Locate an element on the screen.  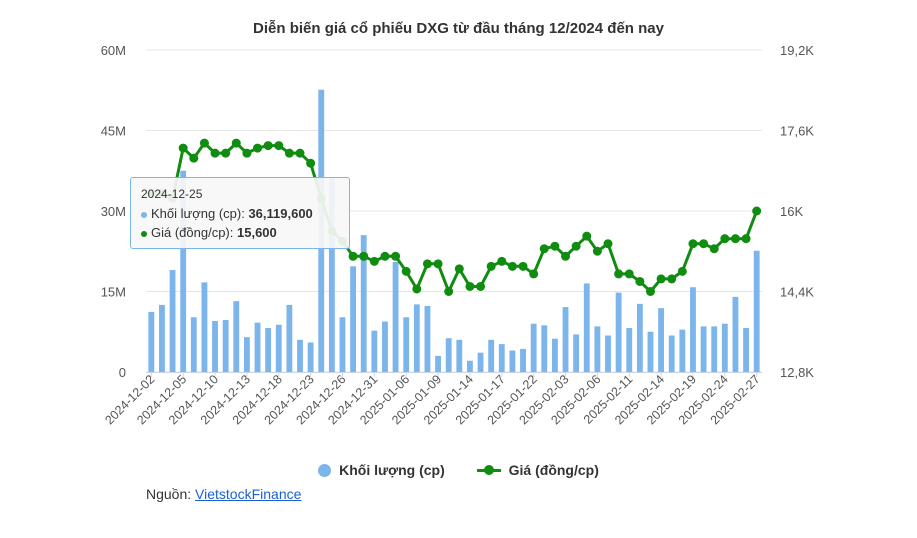
tooltip-volume-dot is located at coordinates (144, 214).